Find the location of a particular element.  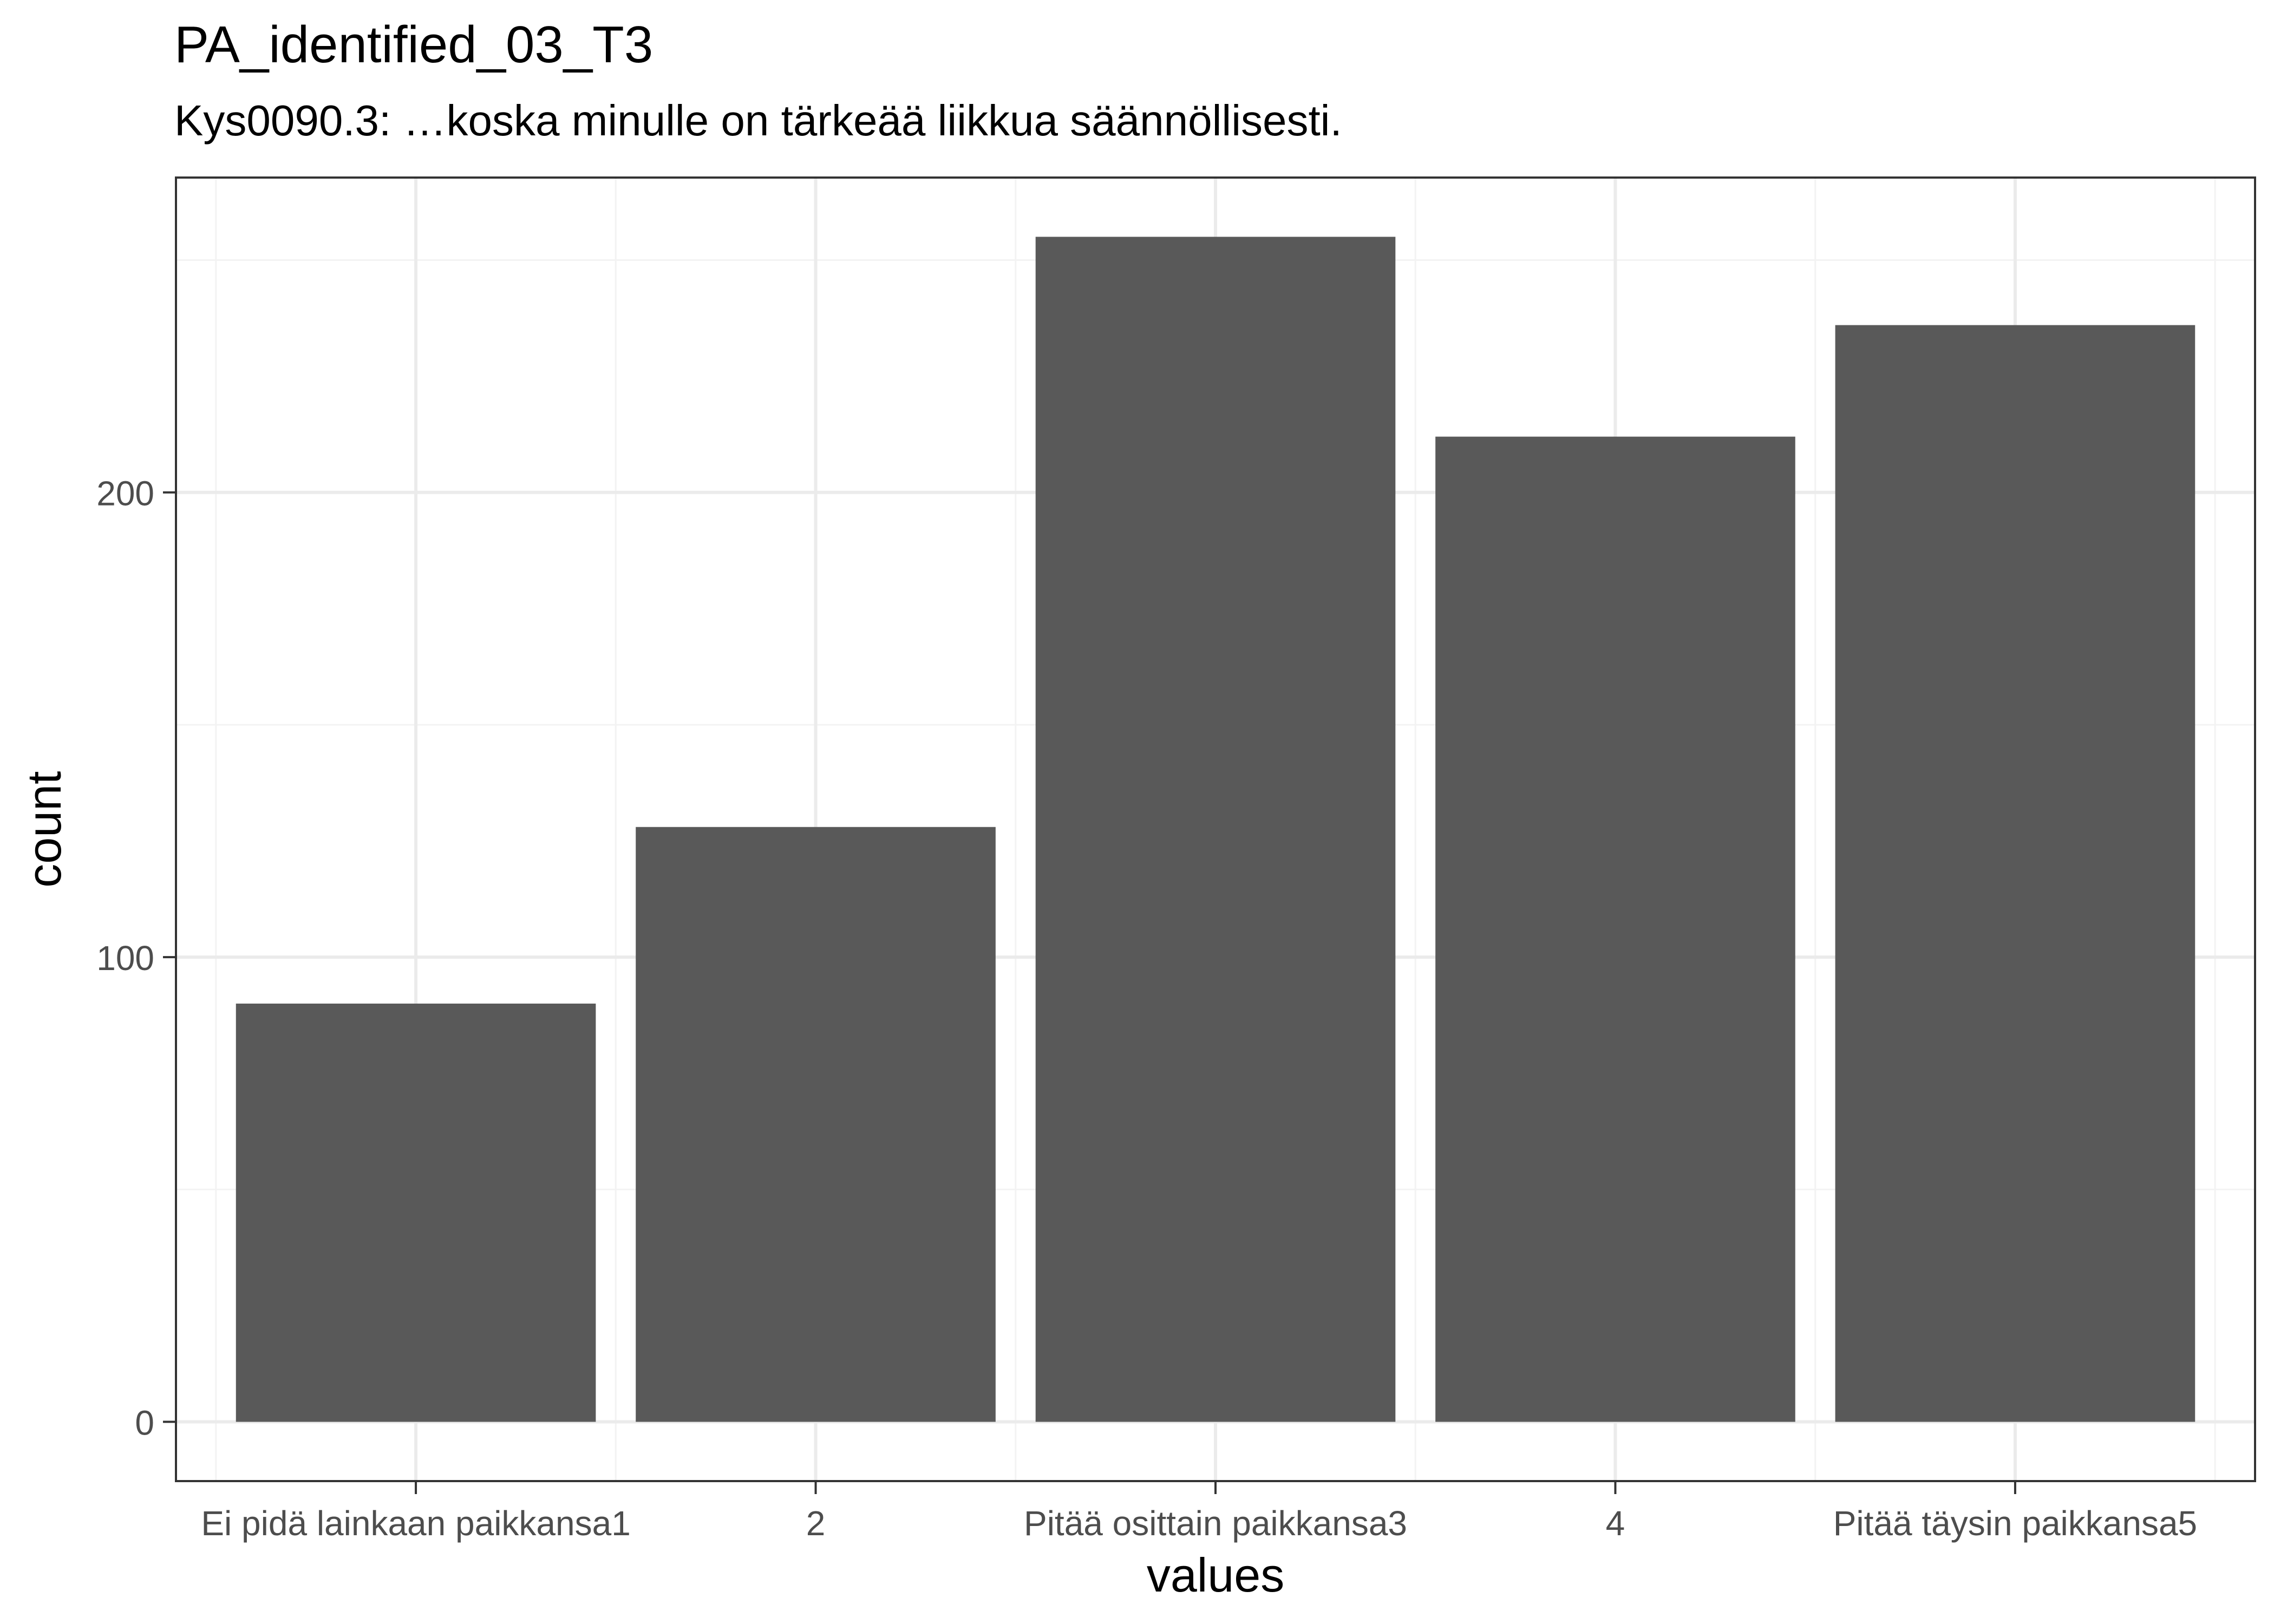

x-axis-title: values is located at coordinates (1216, 1575).